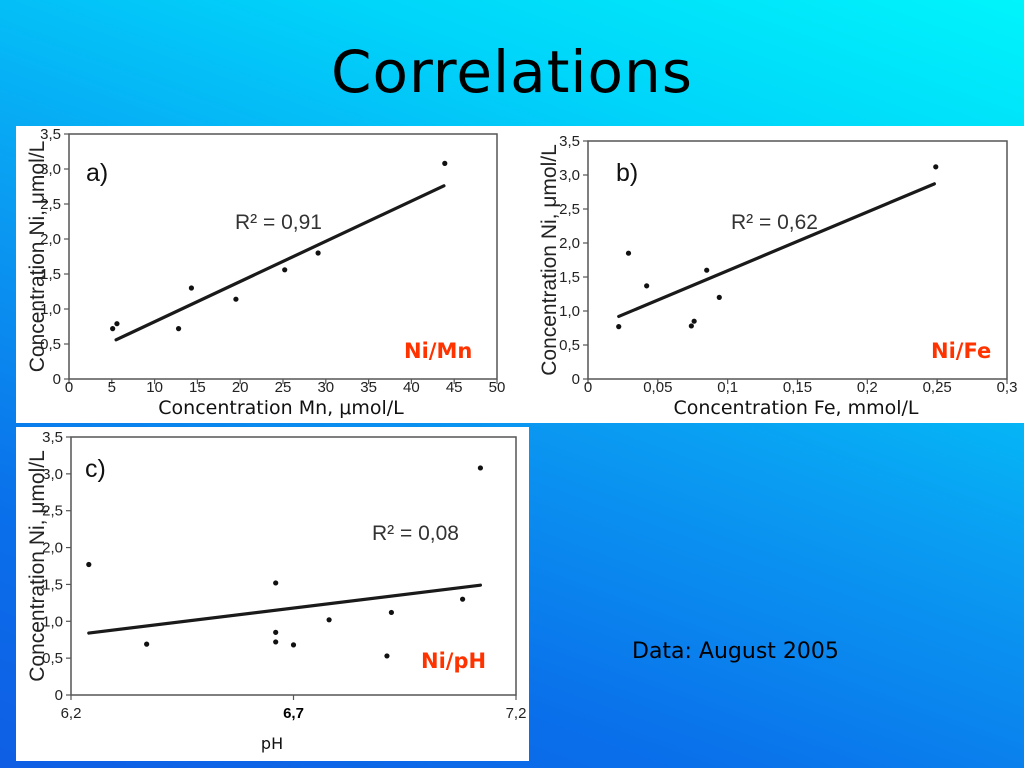 Image resolution: width=1024 pixels, height=768 pixels. I want to click on x-axis-label: Concentration Mn, μmol/L, so click(281, 408).